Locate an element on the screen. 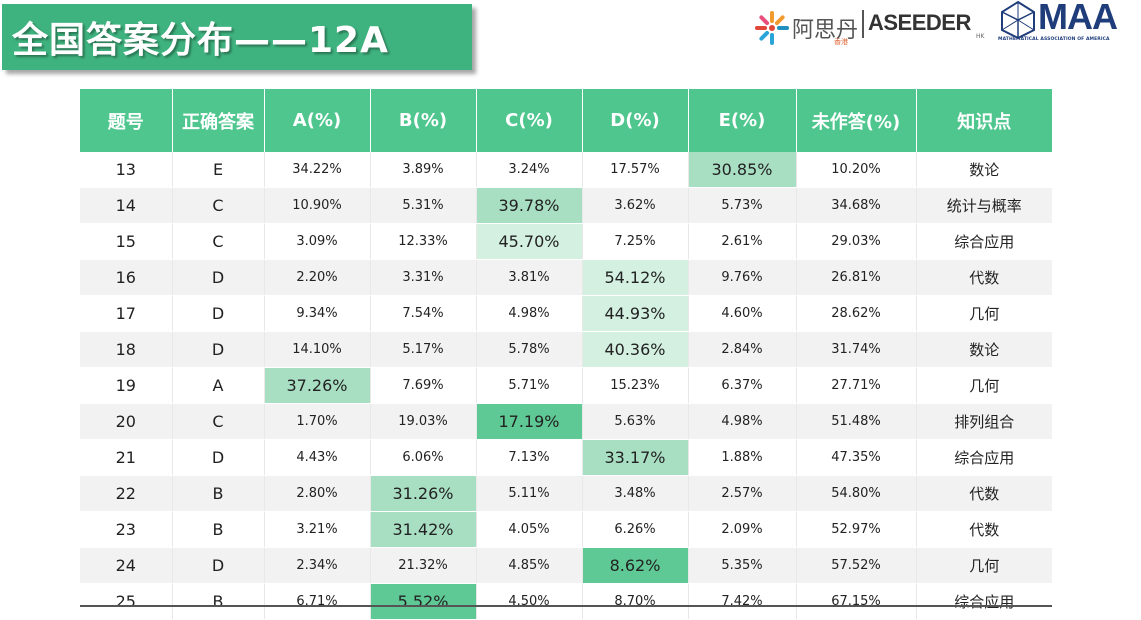 The height and width of the screenshot is (620, 1141). cell-question-no: 18 is located at coordinates (126, 349).